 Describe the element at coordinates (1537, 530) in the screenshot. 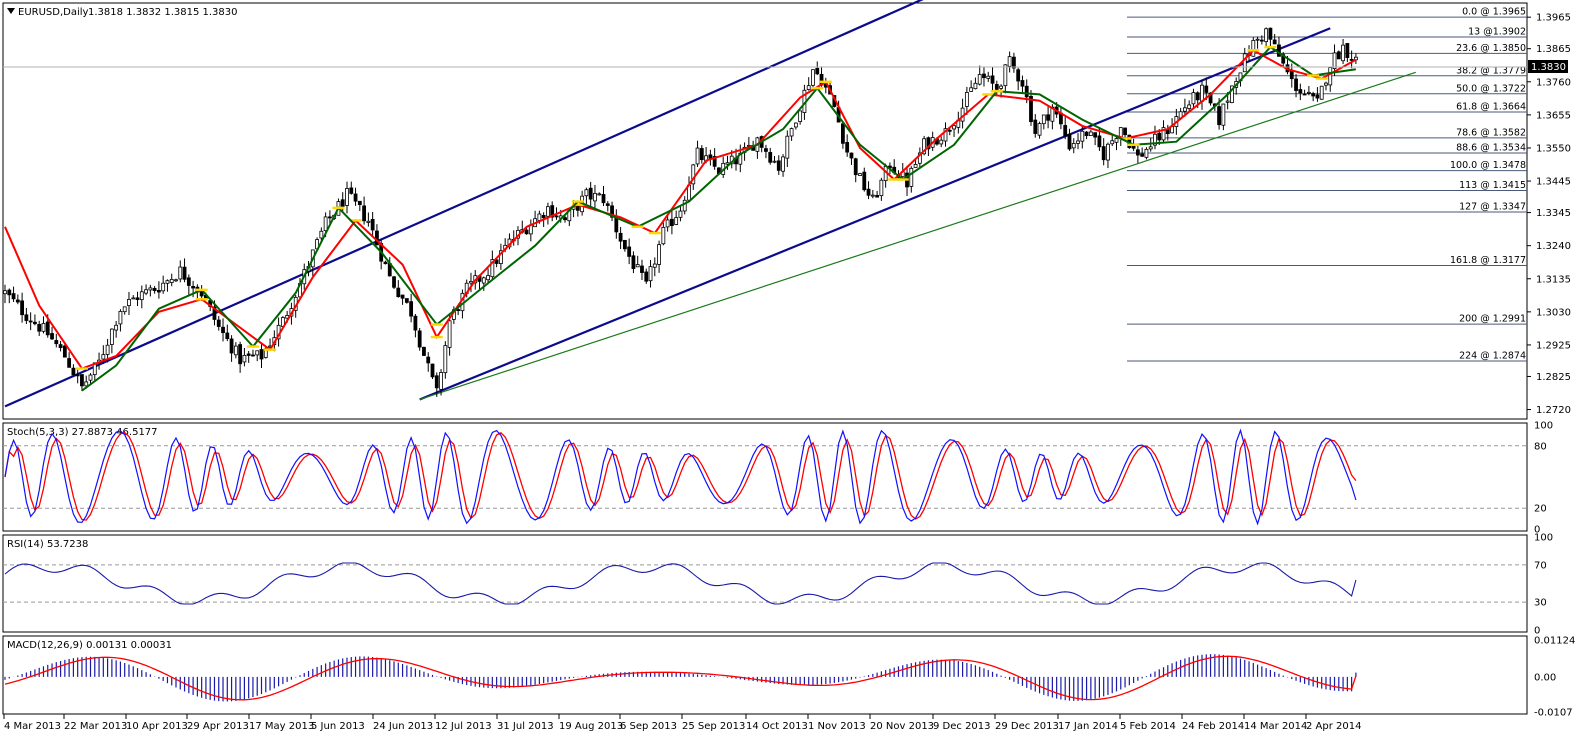

I see `stoch-tick-label: 0` at that location.